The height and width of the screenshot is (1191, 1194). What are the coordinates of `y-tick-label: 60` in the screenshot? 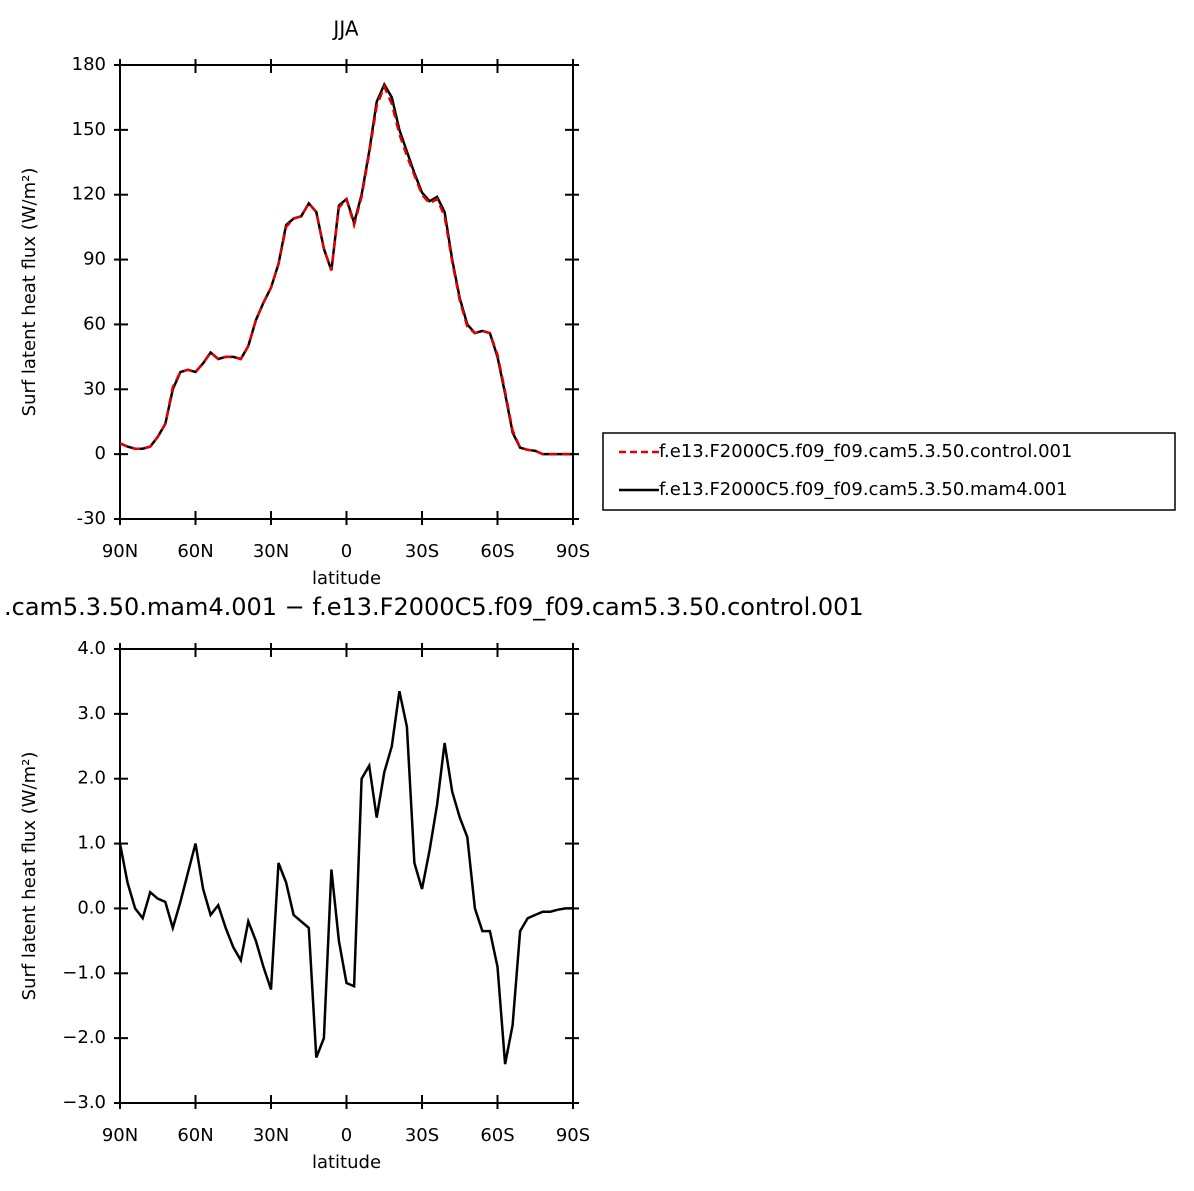 It's located at (94, 323).